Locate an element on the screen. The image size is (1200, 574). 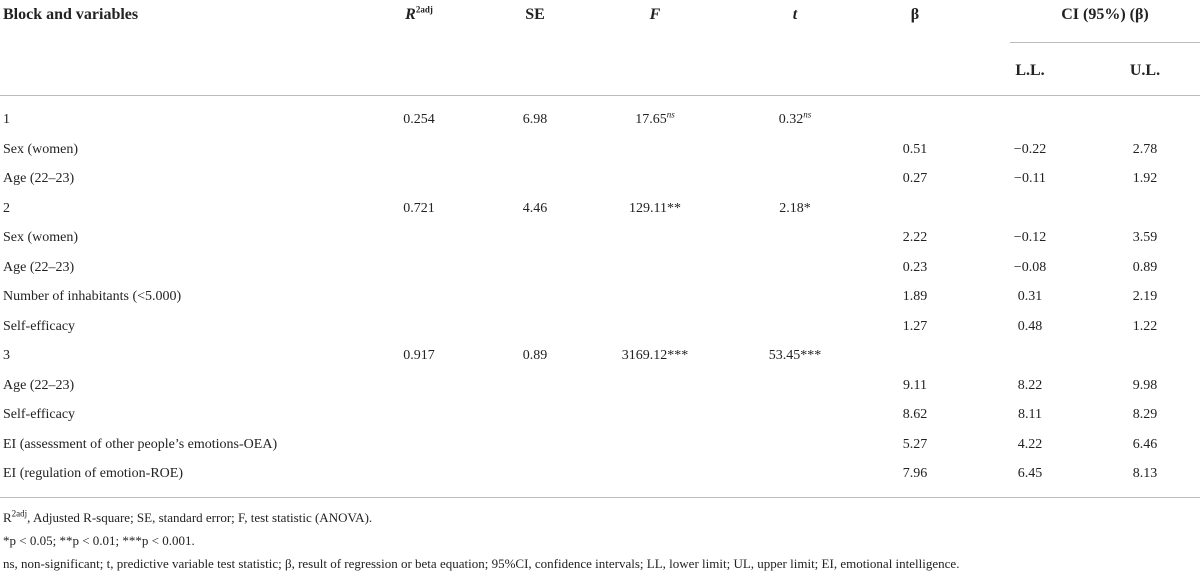
row-label: EI (regulation of emotion-ROE) is located at coordinates (93, 473).